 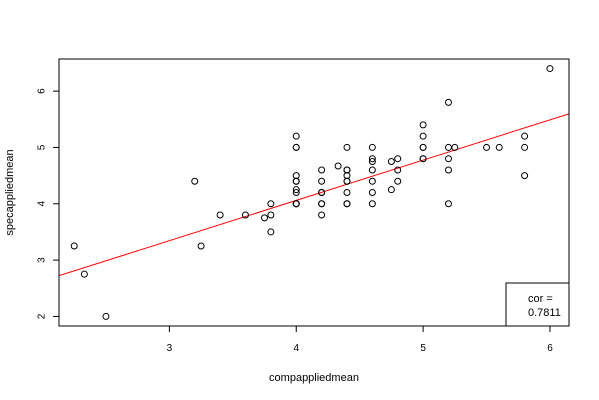 I want to click on x-tick-label: 6, so click(x=550, y=348).